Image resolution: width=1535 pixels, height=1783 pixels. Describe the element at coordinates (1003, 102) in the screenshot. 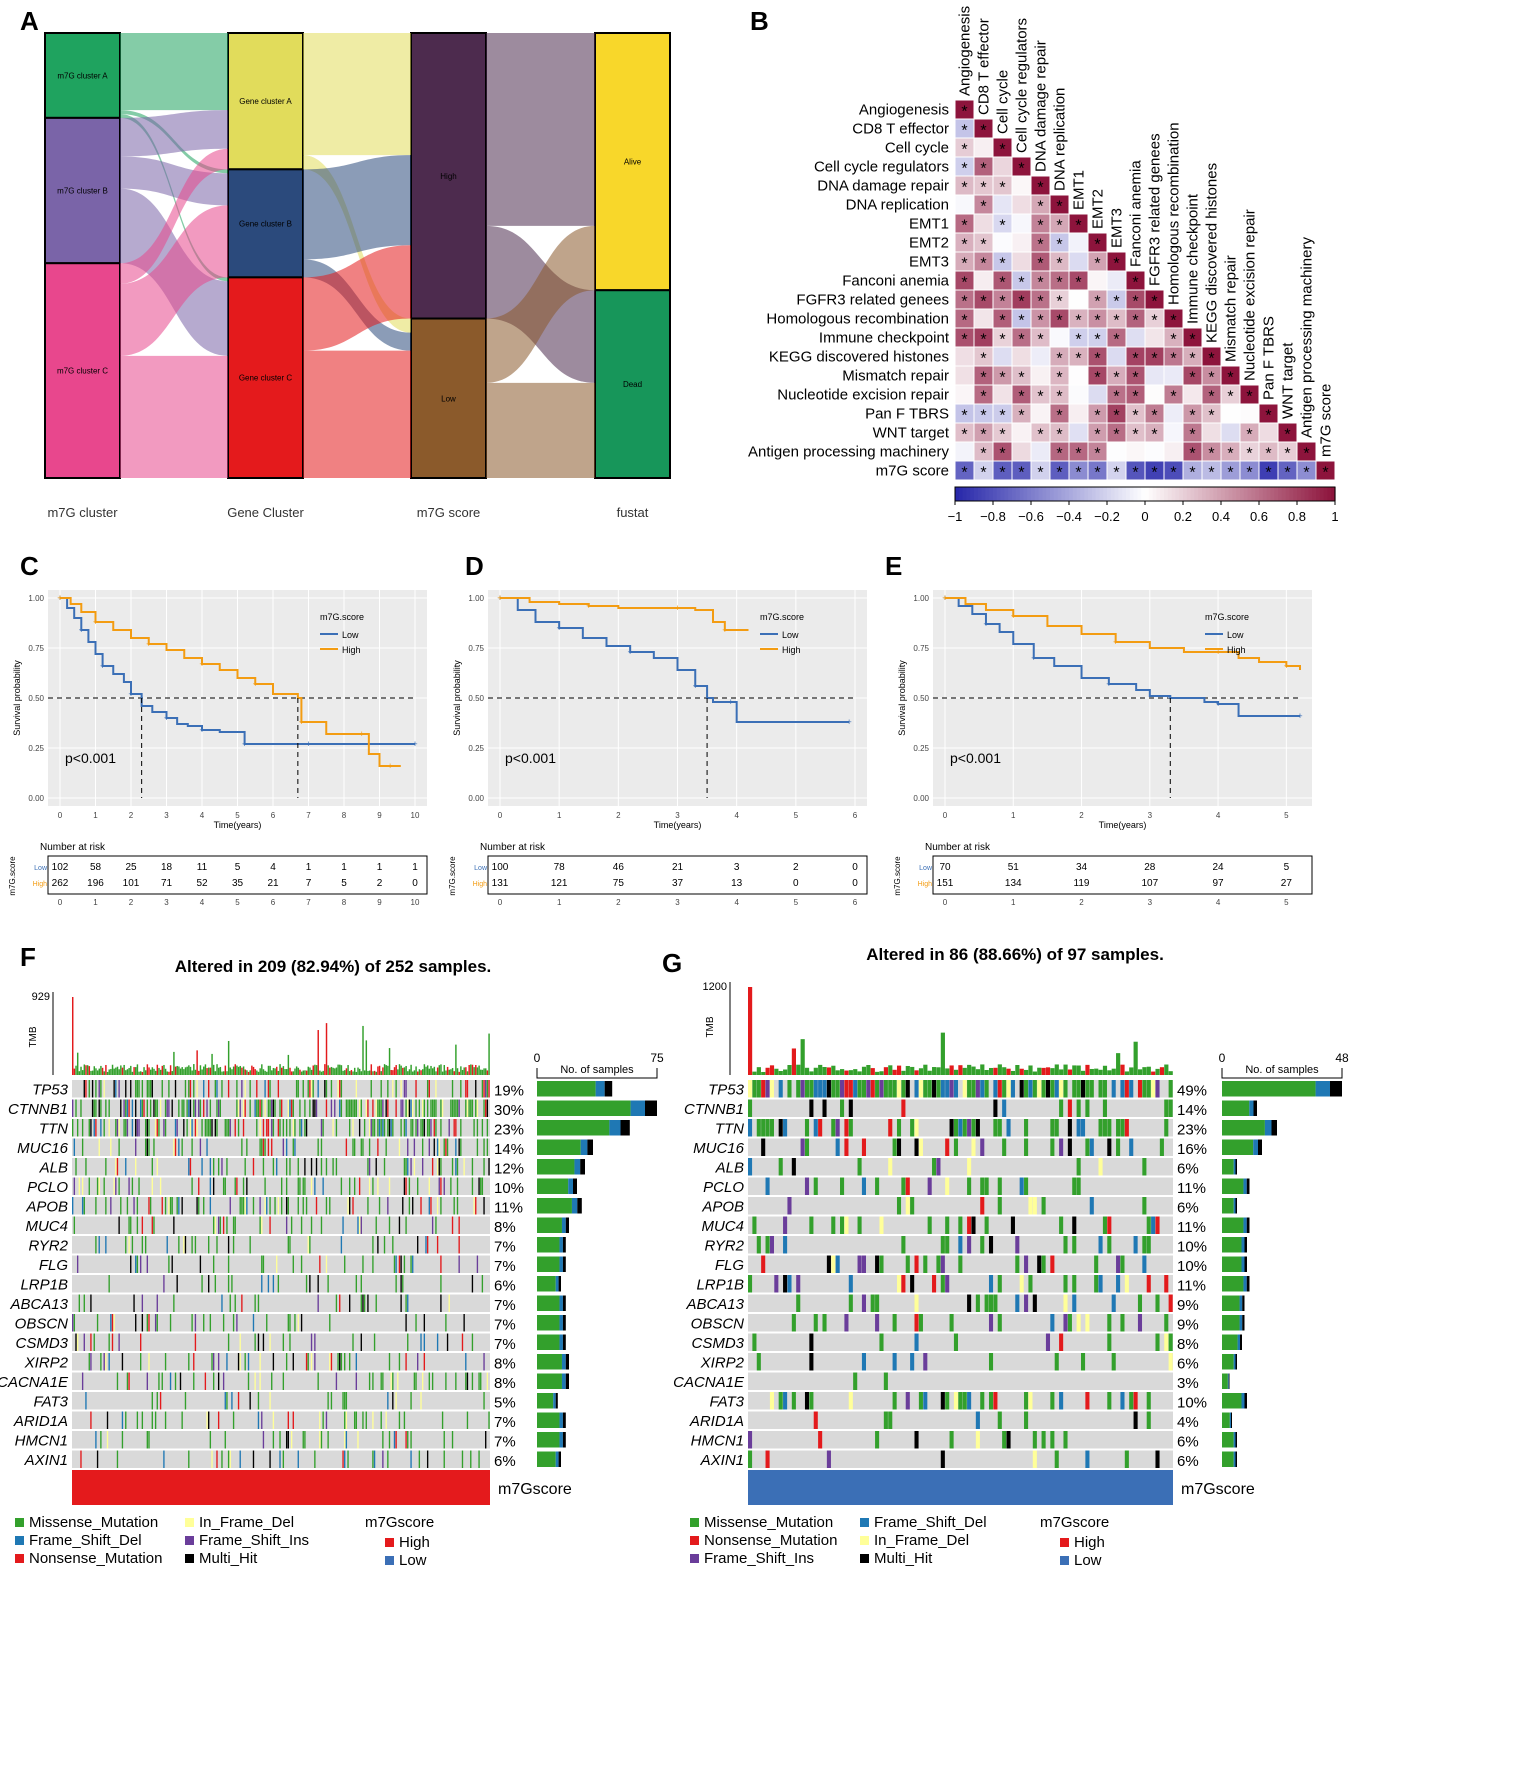

I see `heatmap-col-label: Cell cycle` at that location.